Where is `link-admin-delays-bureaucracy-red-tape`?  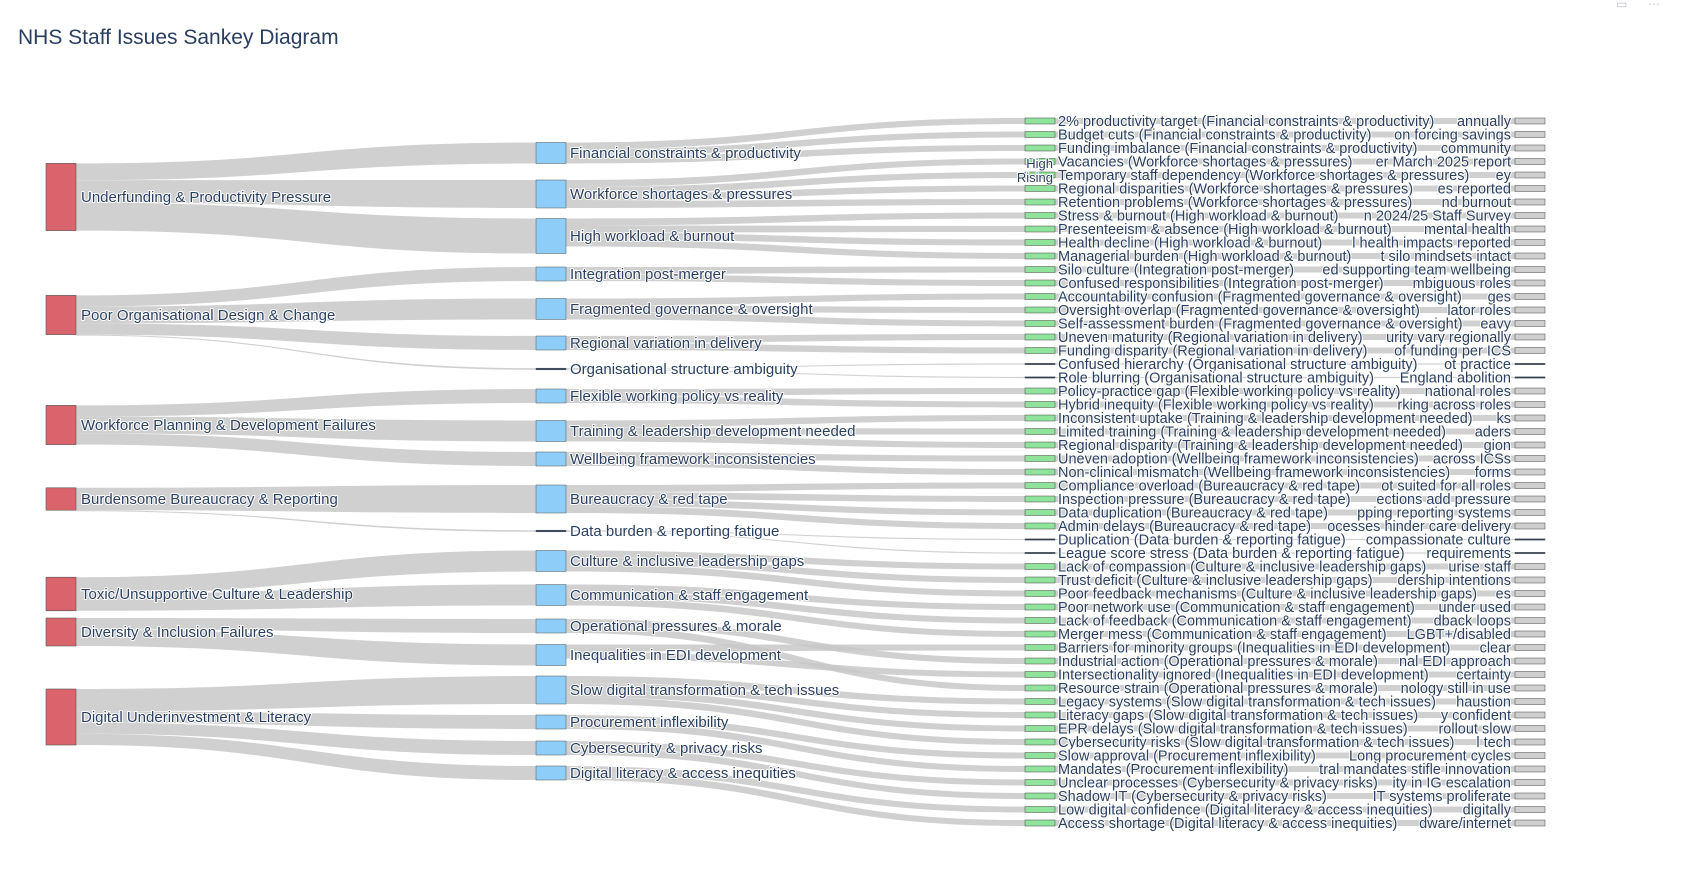 link-admin-delays-bureaucracy-red-tape is located at coordinates (795, 517).